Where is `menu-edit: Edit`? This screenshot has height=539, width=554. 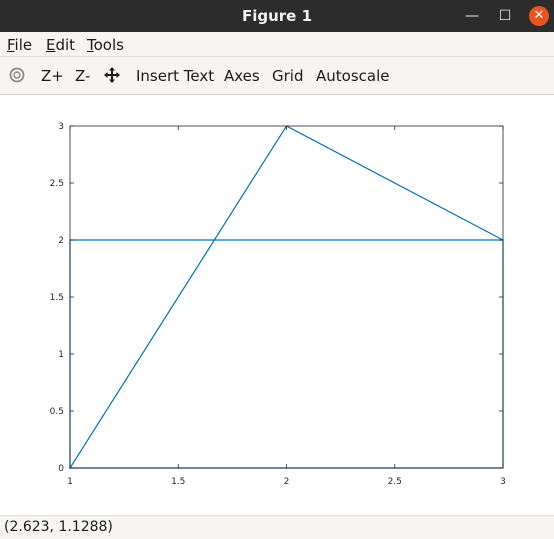 menu-edit: Edit is located at coordinates (60, 45).